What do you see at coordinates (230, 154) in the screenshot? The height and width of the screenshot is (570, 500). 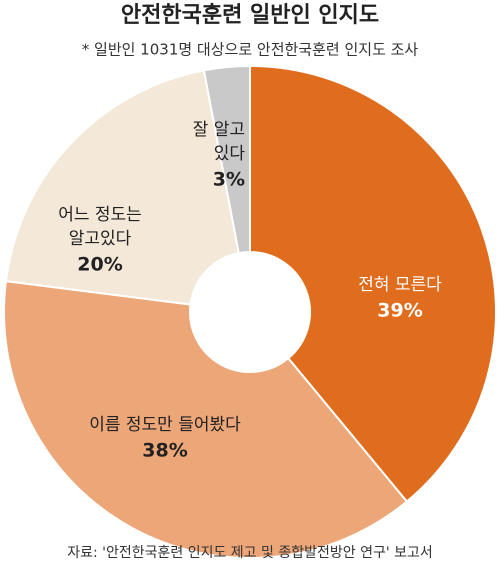 I see `slice-label: 있다` at bounding box center [230, 154].